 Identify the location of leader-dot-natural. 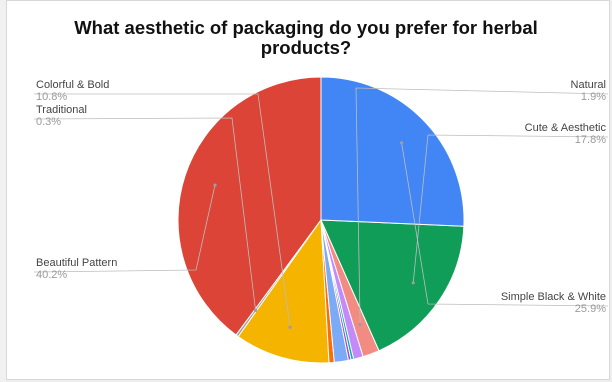
(360, 324).